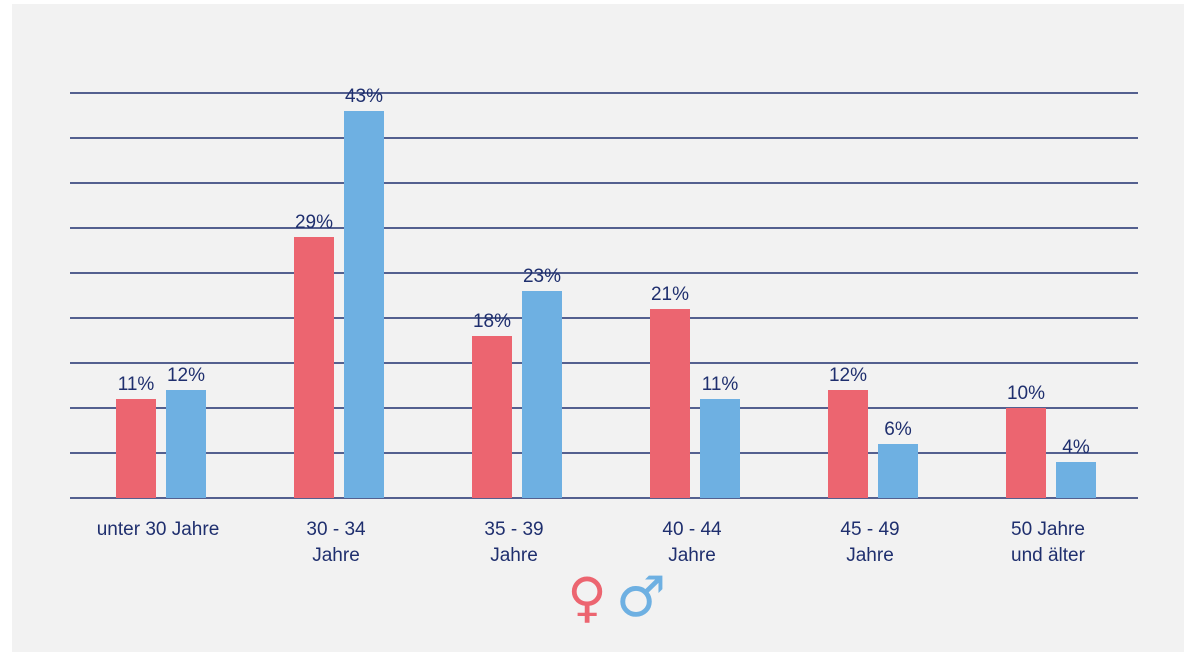 The height and width of the screenshot is (668, 1196). Describe the element at coordinates (364, 96) in the screenshot. I see `data-label: 43%` at that location.